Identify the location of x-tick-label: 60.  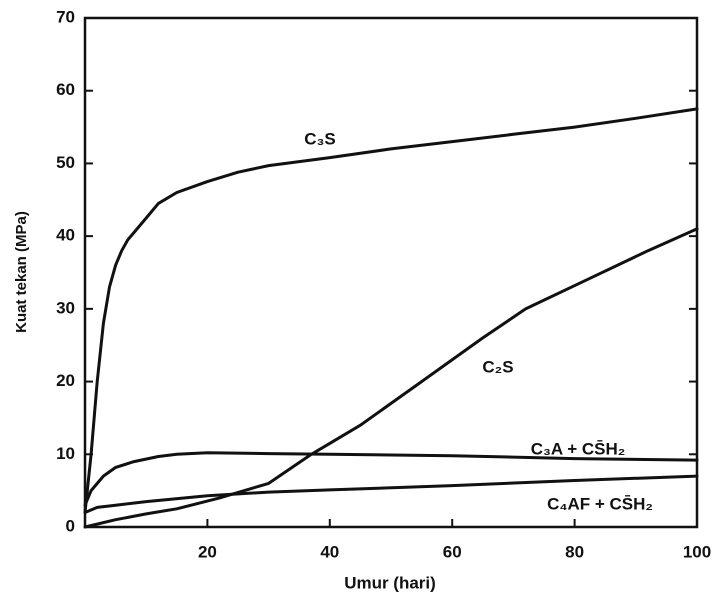
(452, 551).